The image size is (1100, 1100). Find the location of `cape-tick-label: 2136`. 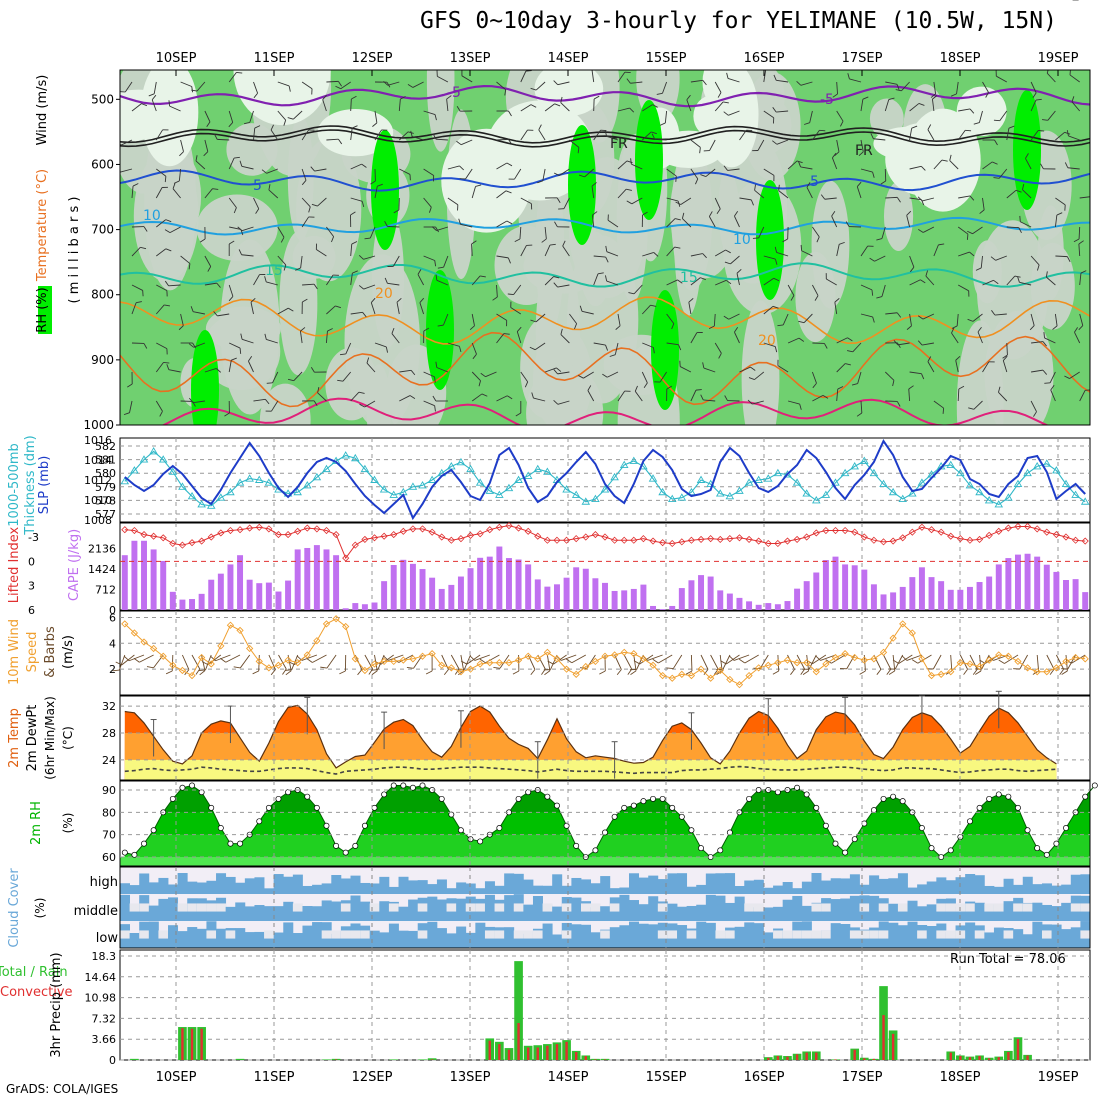

cape-tick-label: 2136 is located at coordinates (102, 548).